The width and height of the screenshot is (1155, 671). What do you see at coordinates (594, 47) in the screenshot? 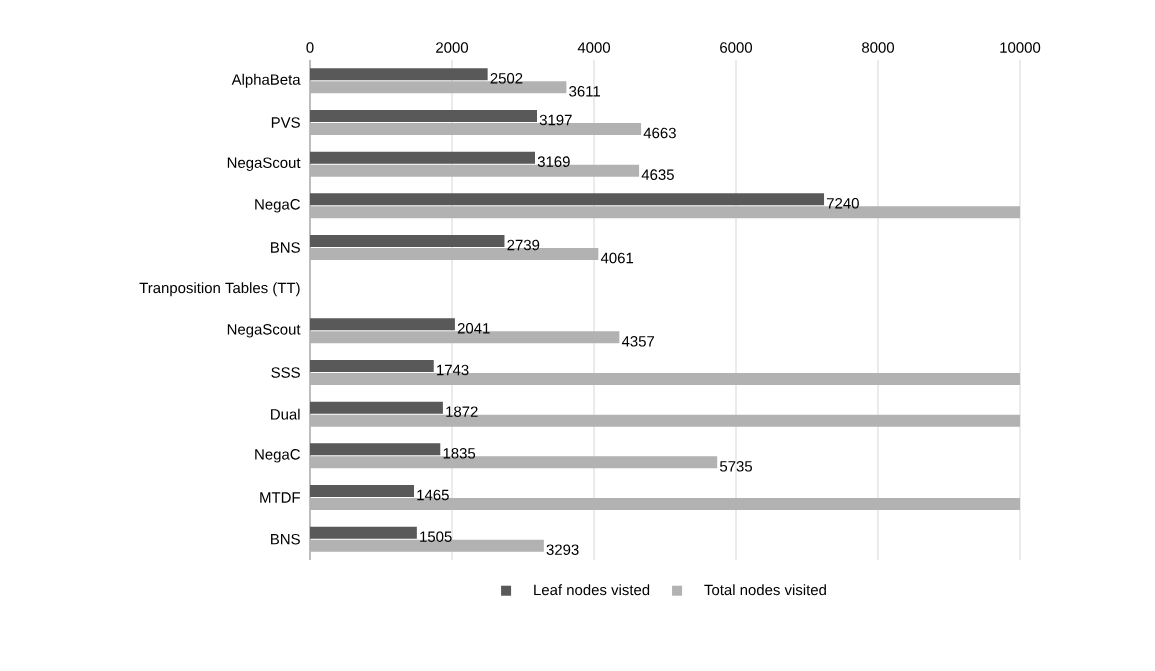
I see `x-tick-label: 4000` at bounding box center [594, 47].